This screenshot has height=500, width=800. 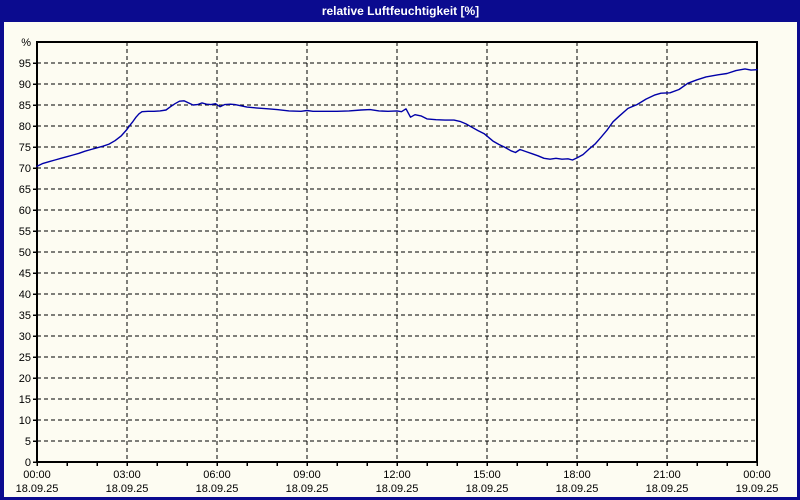 I want to click on y-tick-label: 80, so click(x=25, y=127).